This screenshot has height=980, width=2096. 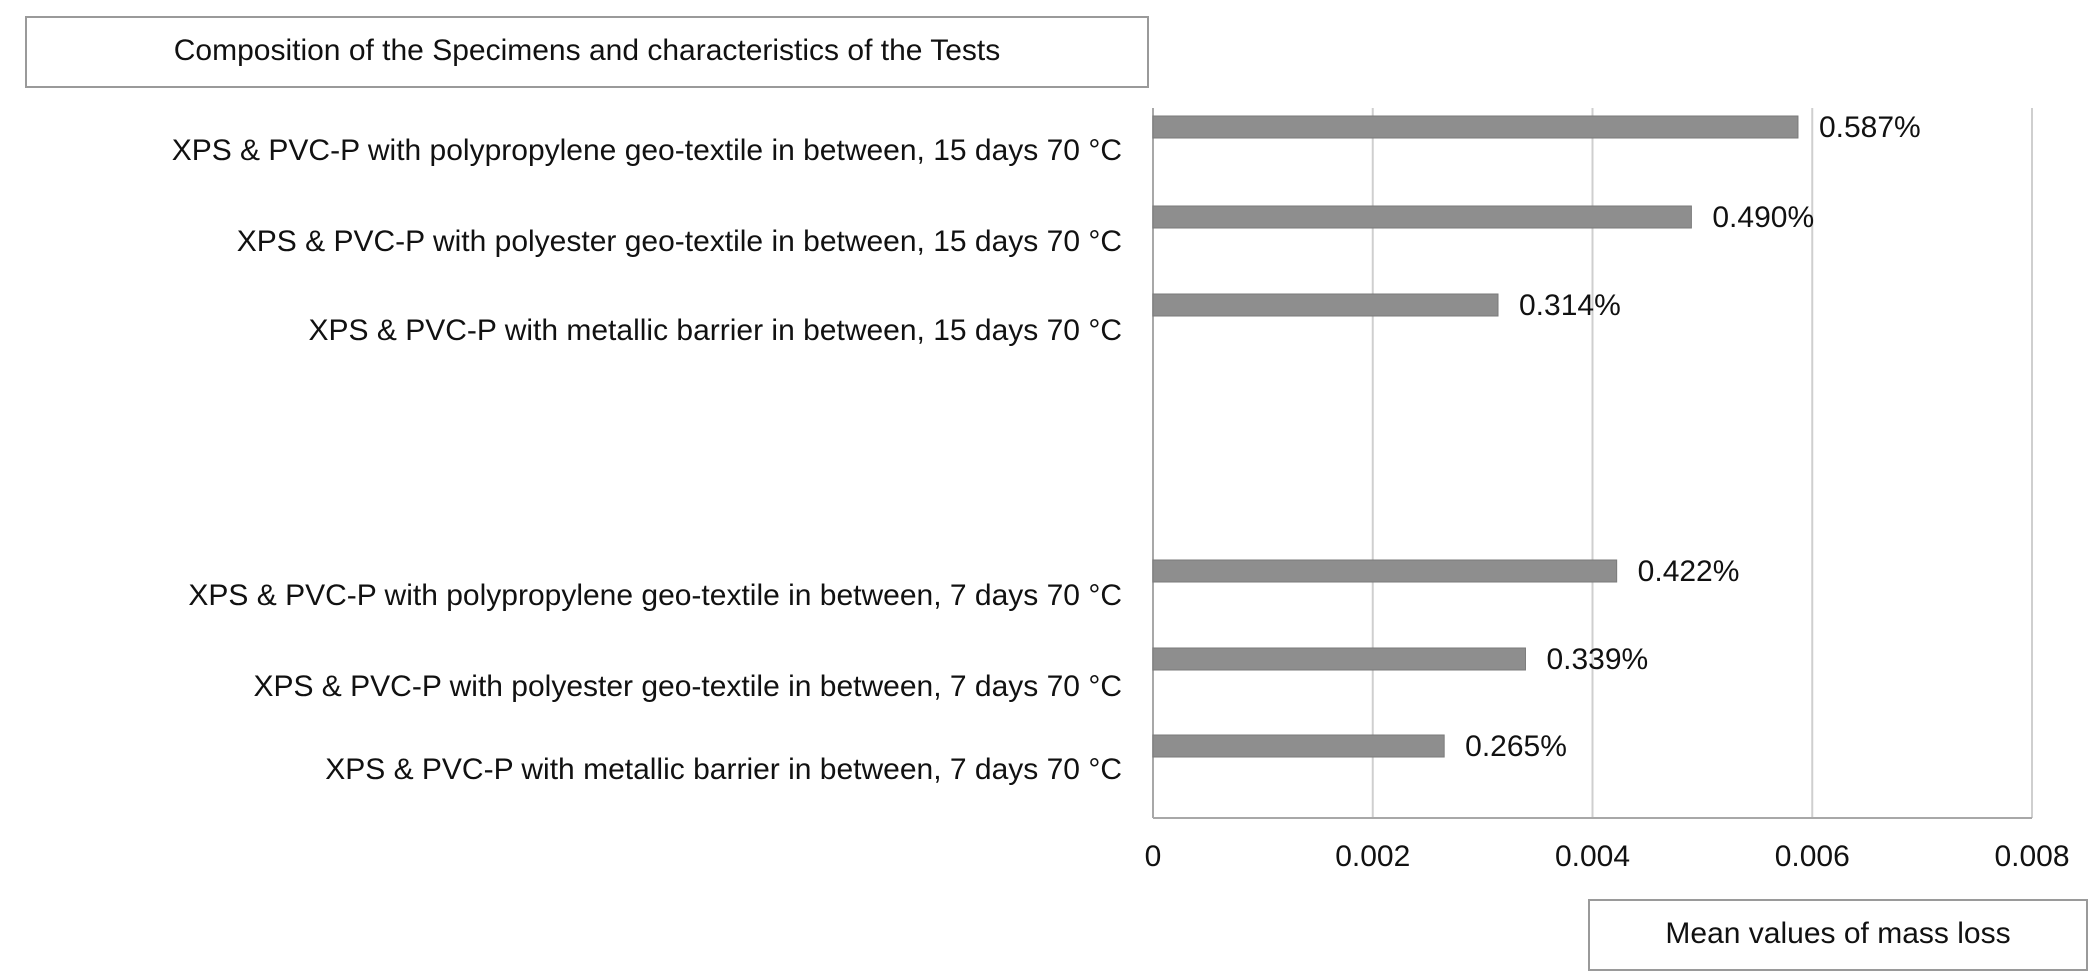 I want to click on x-tick-label: 0.006, so click(x=1812, y=856).